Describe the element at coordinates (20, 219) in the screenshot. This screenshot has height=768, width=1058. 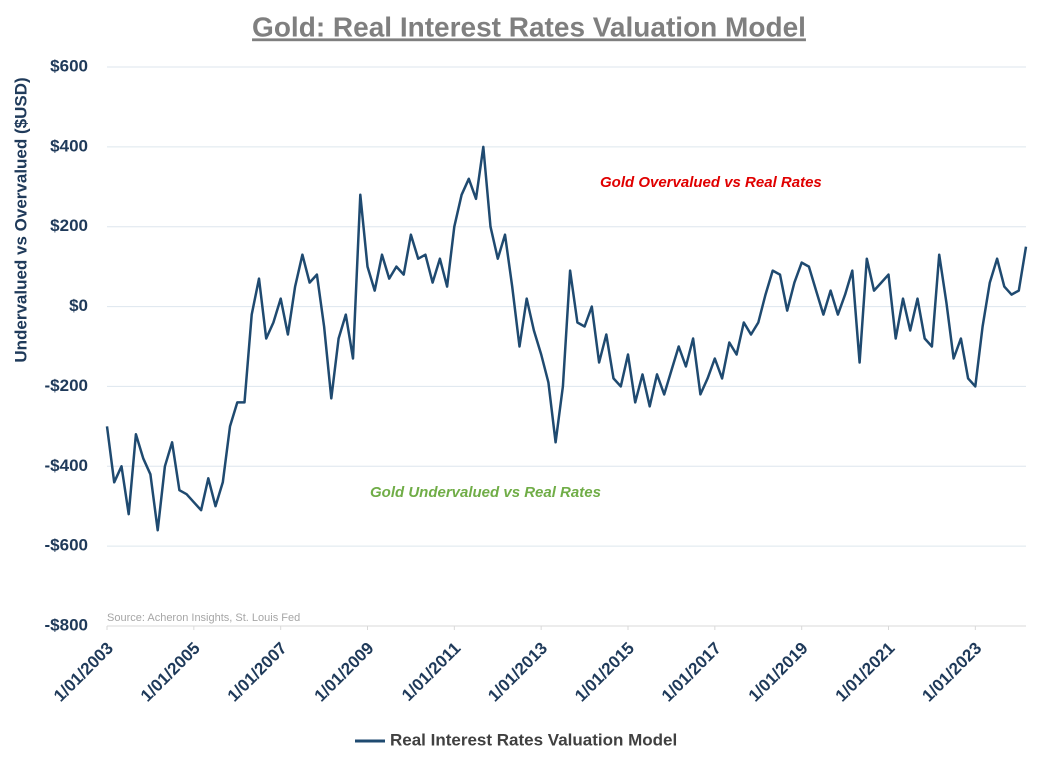
I see `y-axis-title: Undervalued vs Overvalued ($USD)` at that location.